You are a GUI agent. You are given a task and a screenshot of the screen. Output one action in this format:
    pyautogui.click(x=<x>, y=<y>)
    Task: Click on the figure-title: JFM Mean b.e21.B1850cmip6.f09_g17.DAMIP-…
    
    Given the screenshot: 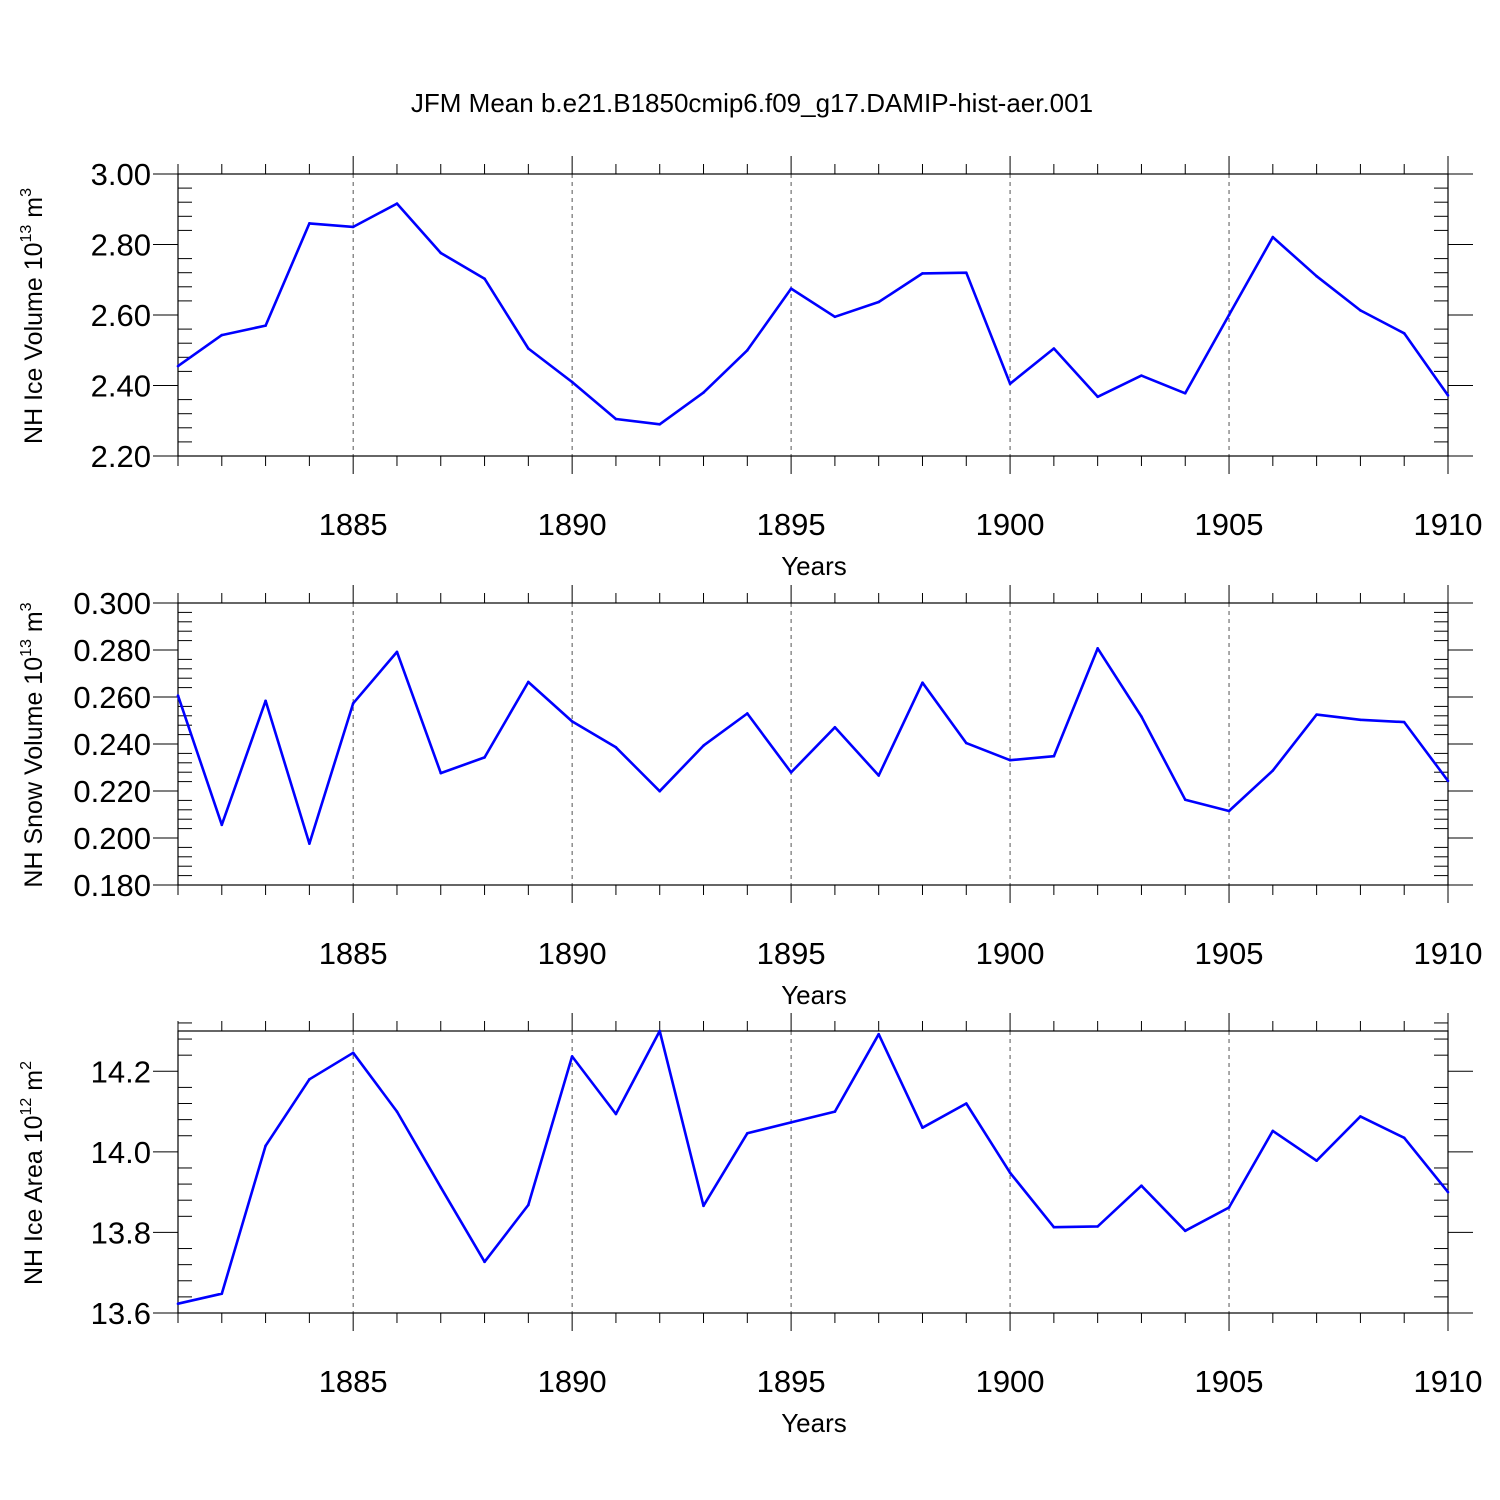 What is the action you would take?
    pyautogui.click(x=752, y=103)
    